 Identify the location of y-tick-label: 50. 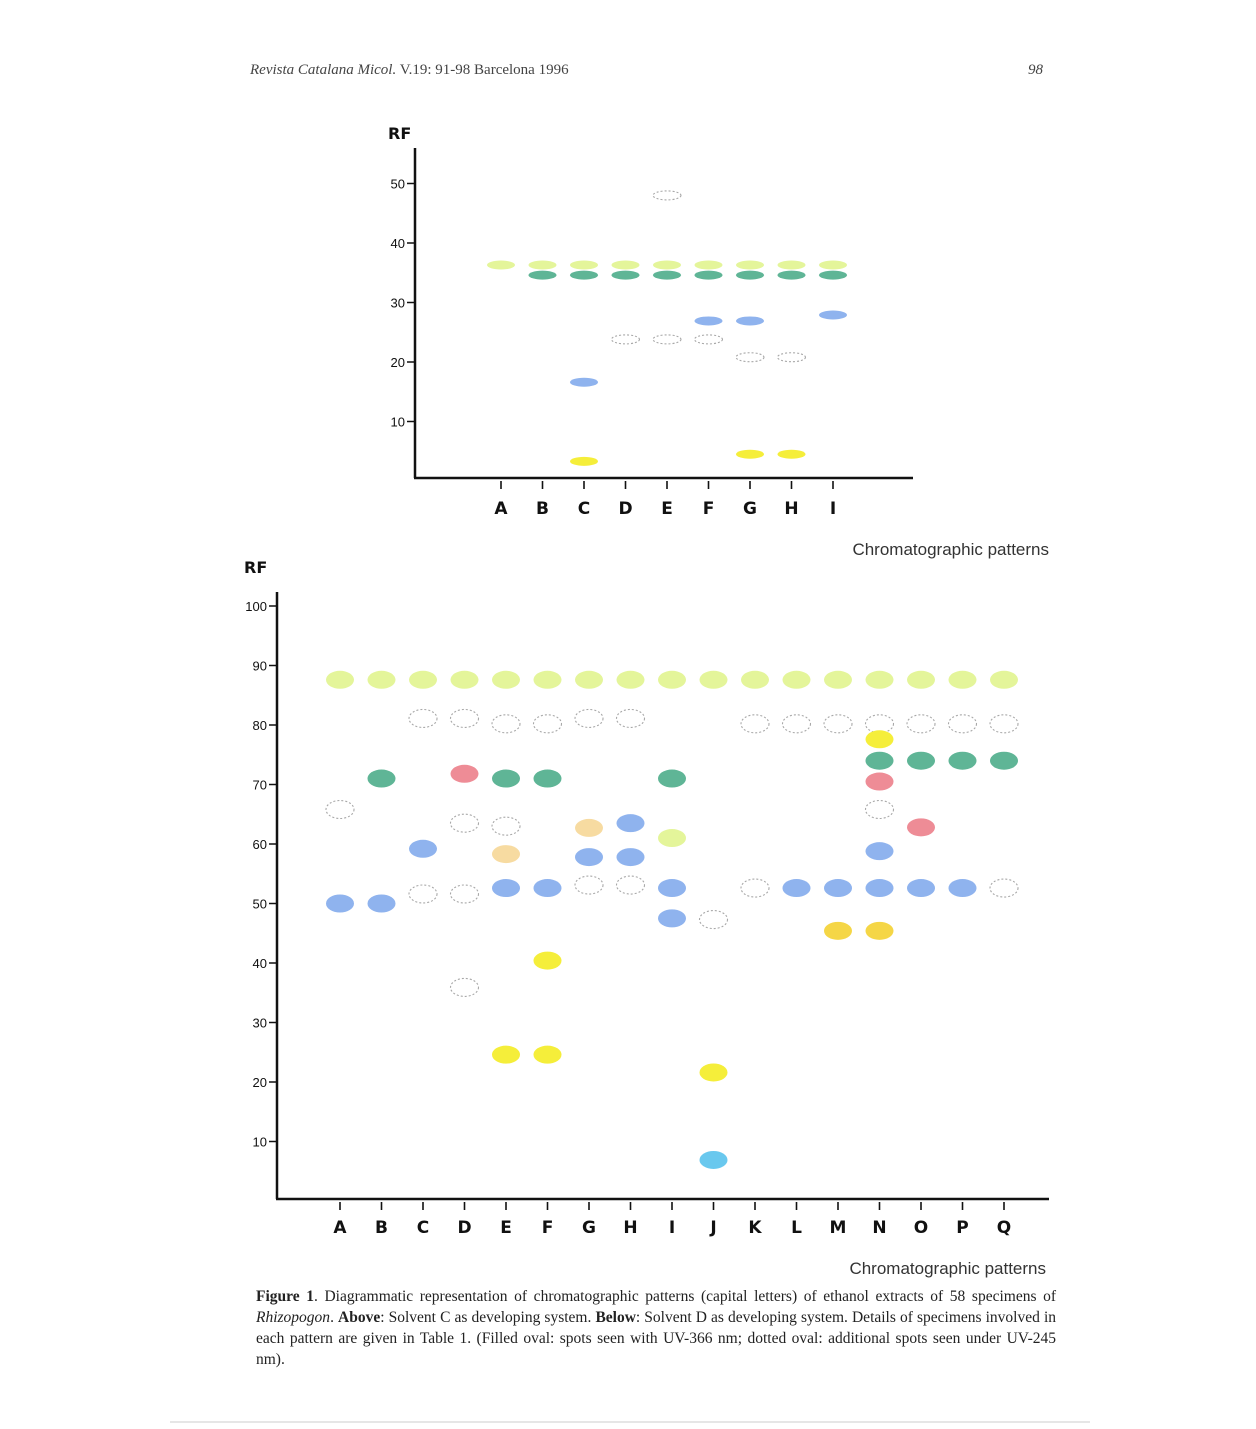
(260, 904).